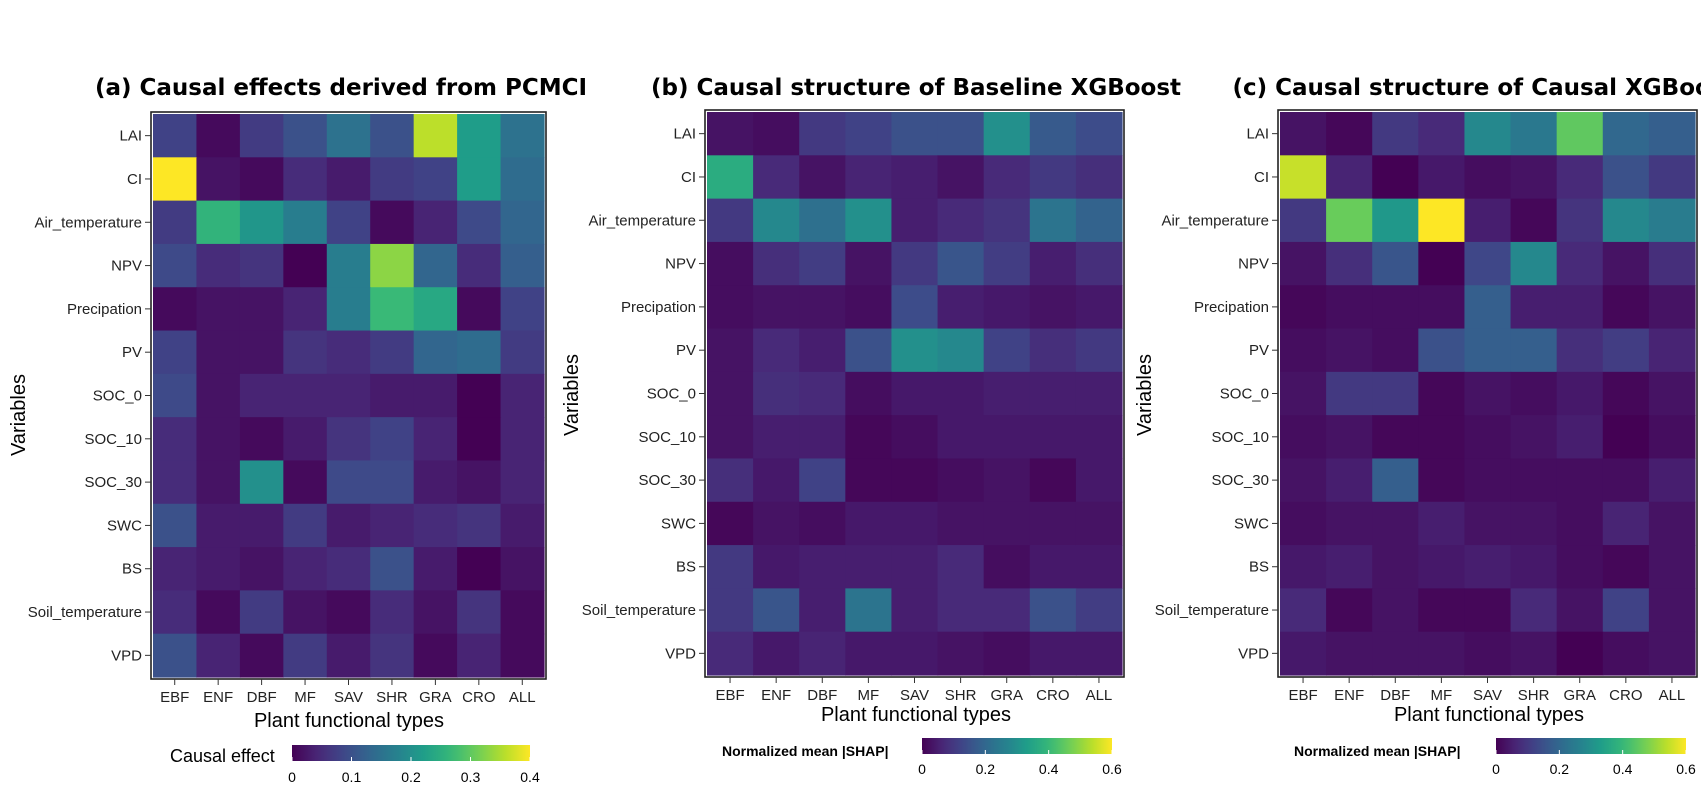  What do you see at coordinates (1672, 567) in the screenshot?
I see `heatmap-cell-c-BS-ALL` at bounding box center [1672, 567].